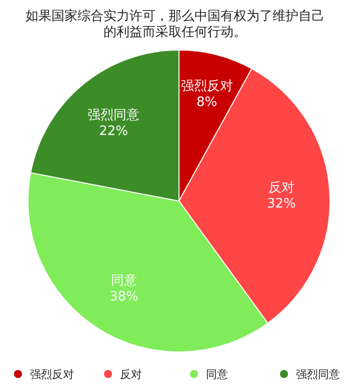 The height and width of the screenshot is (391, 351). What do you see at coordinates (52, 374) in the screenshot?
I see `legend-label: 强烈反对` at bounding box center [52, 374].